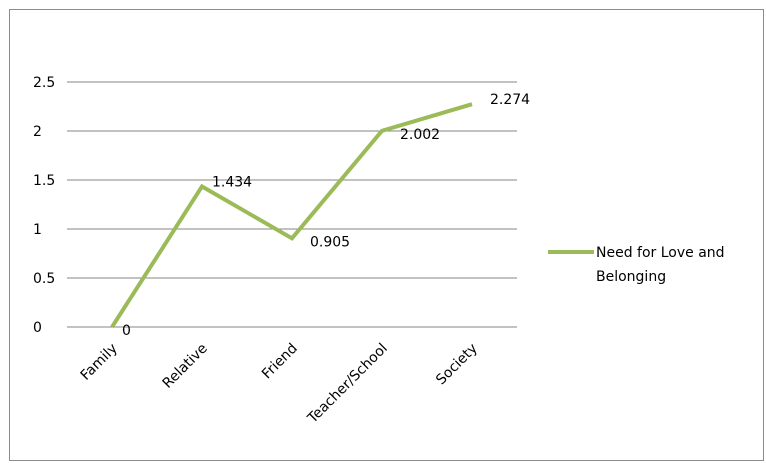  What do you see at coordinates (420, 135) in the screenshot?
I see `data-label: 2.002` at bounding box center [420, 135].